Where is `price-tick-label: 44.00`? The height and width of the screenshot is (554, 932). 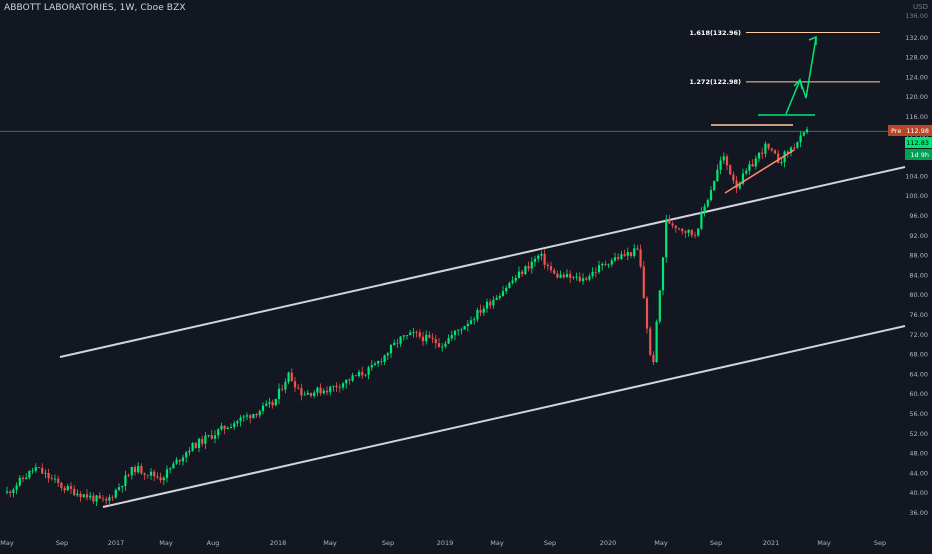 price-tick-label: 44.00 is located at coordinates (918, 473).